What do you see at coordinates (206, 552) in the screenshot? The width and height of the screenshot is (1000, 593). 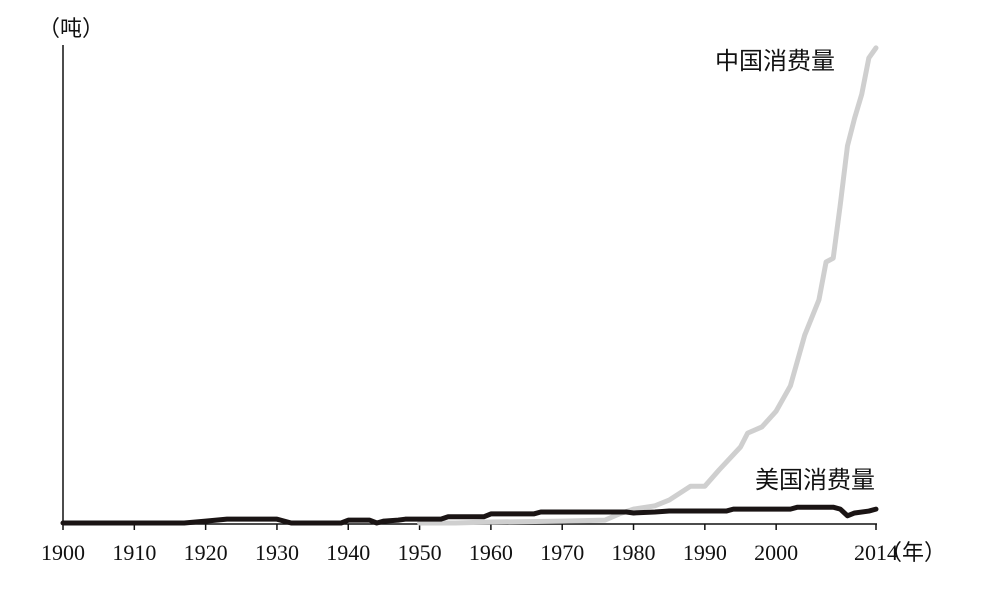 I see `x-tick-label: 1920` at bounding box center [206, 552].